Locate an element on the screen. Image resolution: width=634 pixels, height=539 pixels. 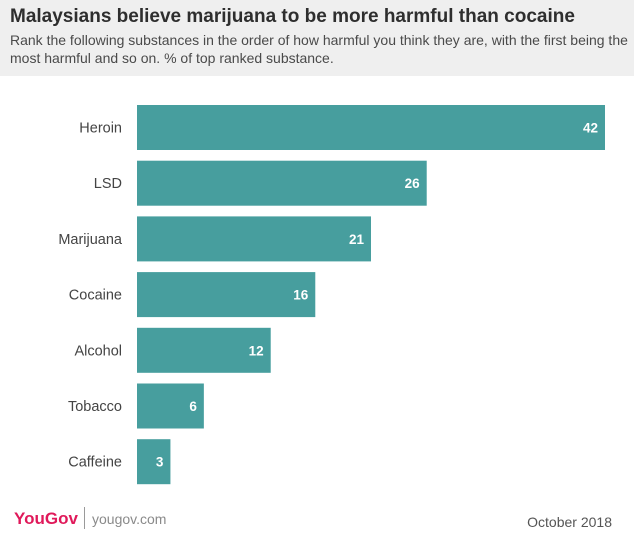
value-label-tobacco: 6 is located at coordinates (193, 406).